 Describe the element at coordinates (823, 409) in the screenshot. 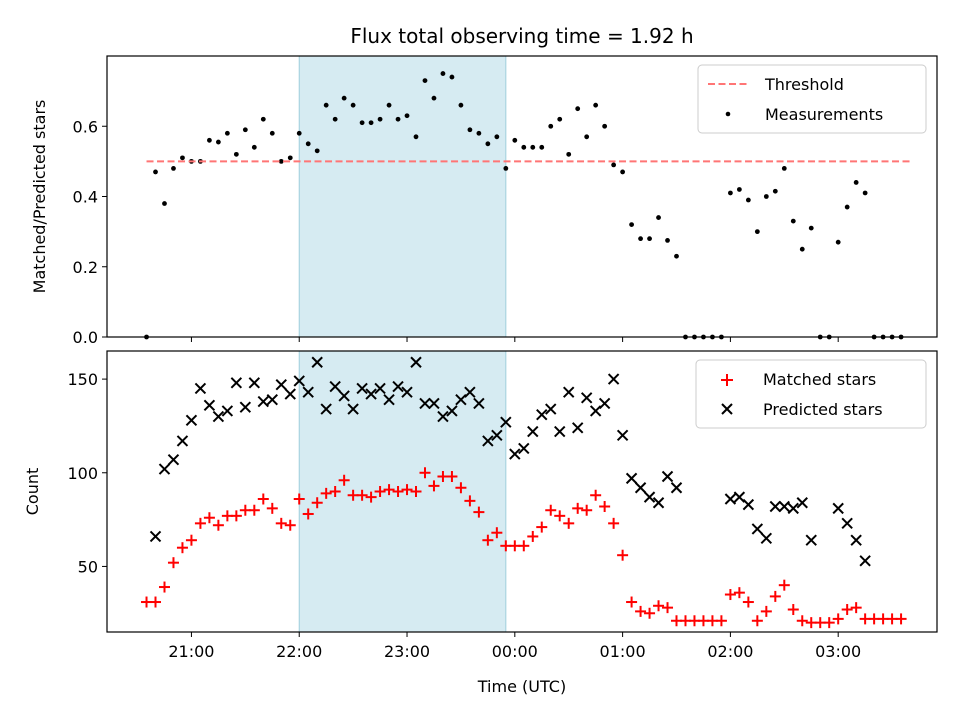

I see `predicted-legend-label: Predicted stars` at that location.